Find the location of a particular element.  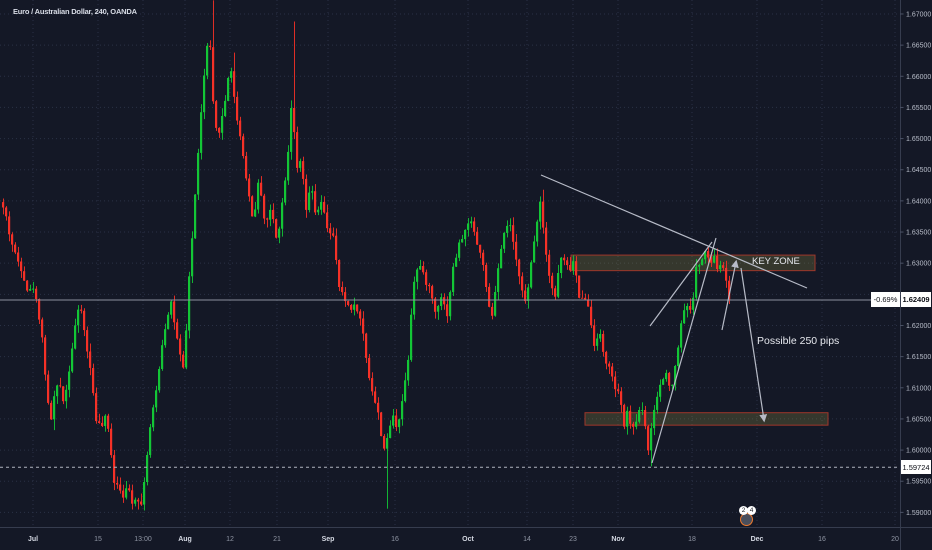

price-tick-label: 1.64000 is located at coordinates (918, 201).